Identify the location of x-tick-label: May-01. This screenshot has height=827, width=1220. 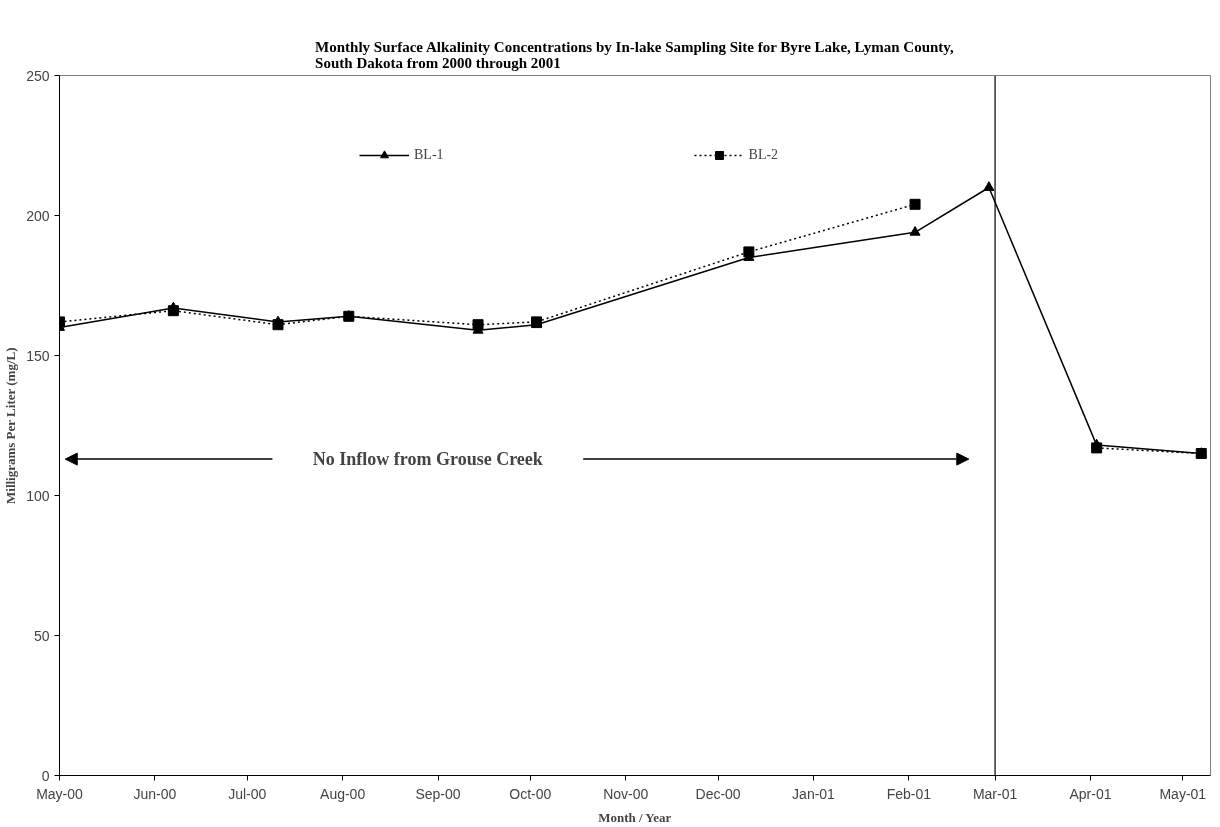
(1183, 793).